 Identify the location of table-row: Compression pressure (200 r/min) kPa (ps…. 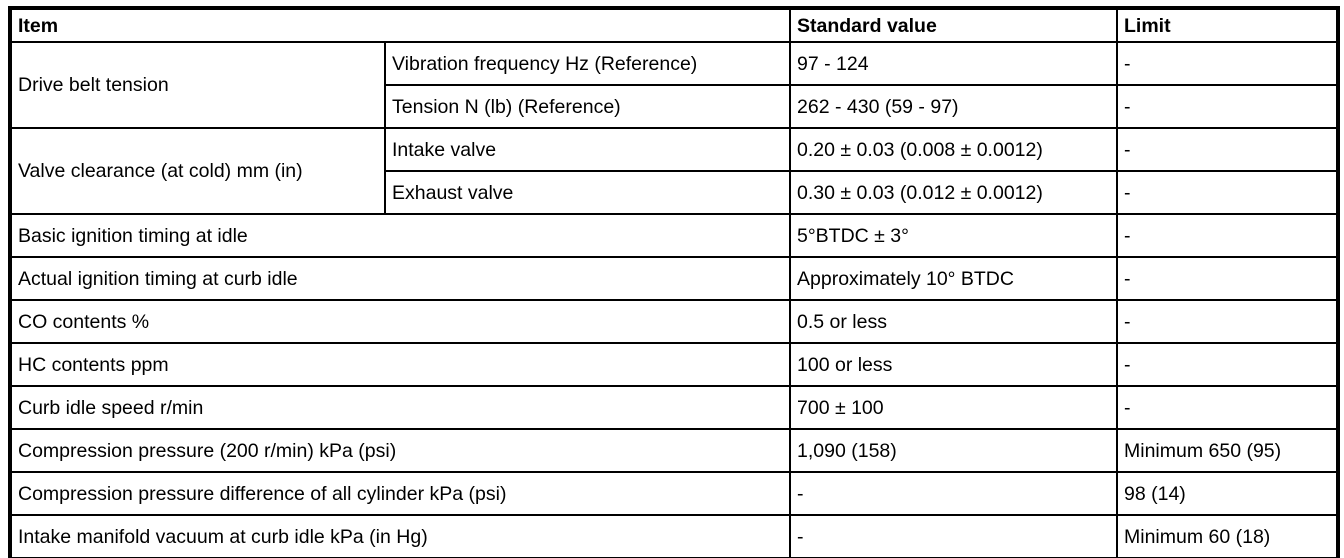
(674, 450).